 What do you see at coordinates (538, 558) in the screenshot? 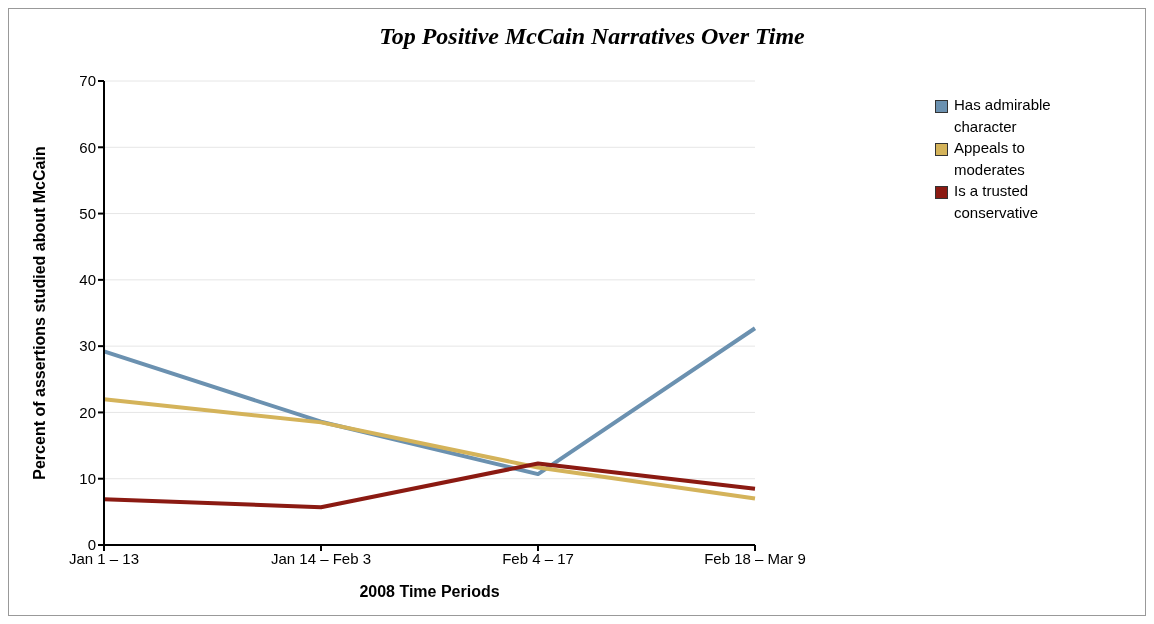
I see `x-tick-label: Feb 4 – 17` at bounding box center [538, 558].